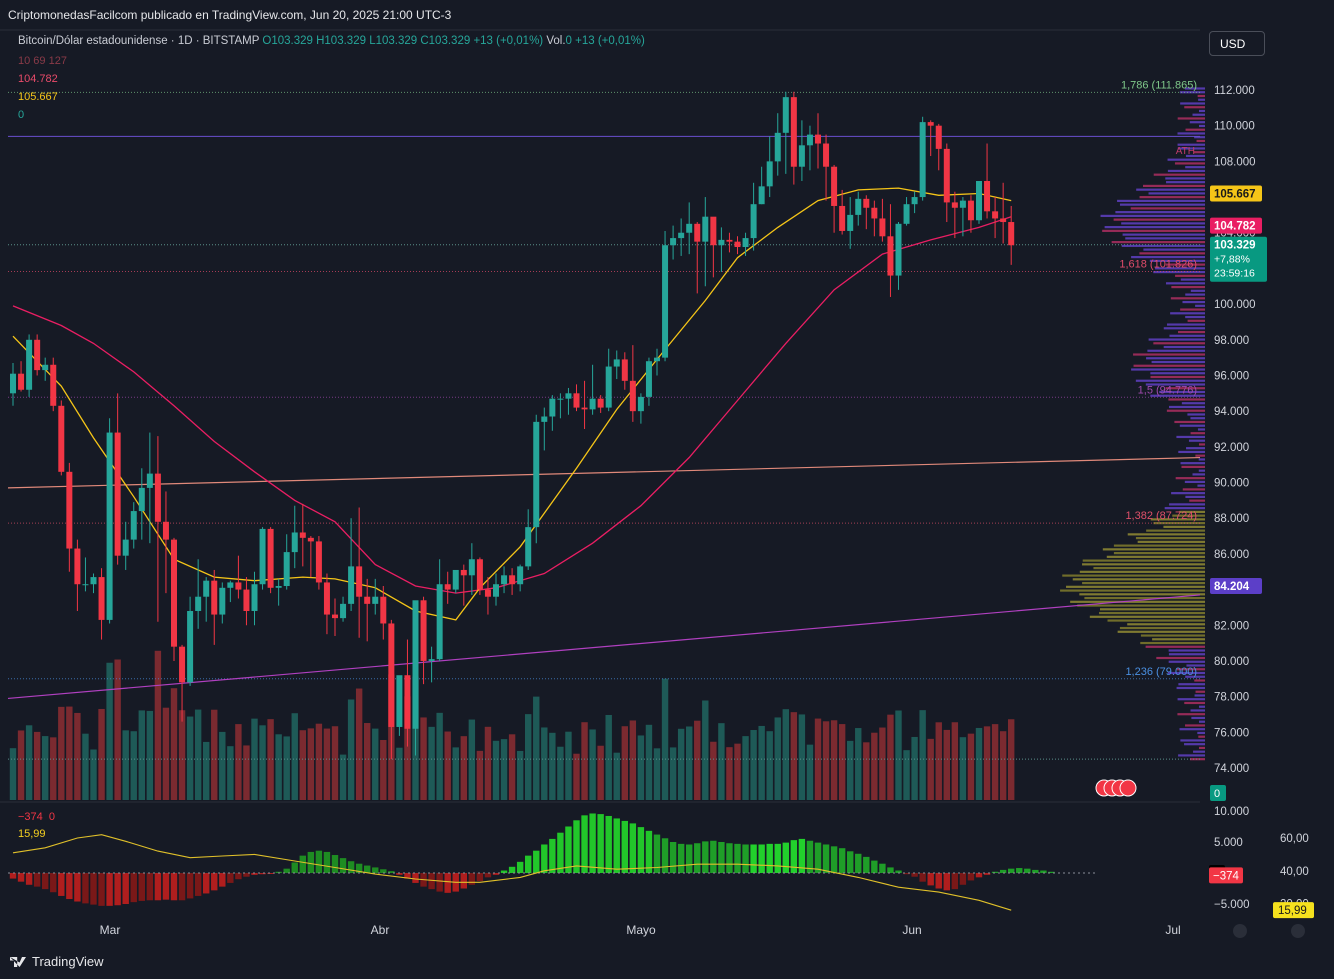  Describe the element at coordinates (57, 961) in the screenshot. I see `tradingview-logo: TradingView` at that location.